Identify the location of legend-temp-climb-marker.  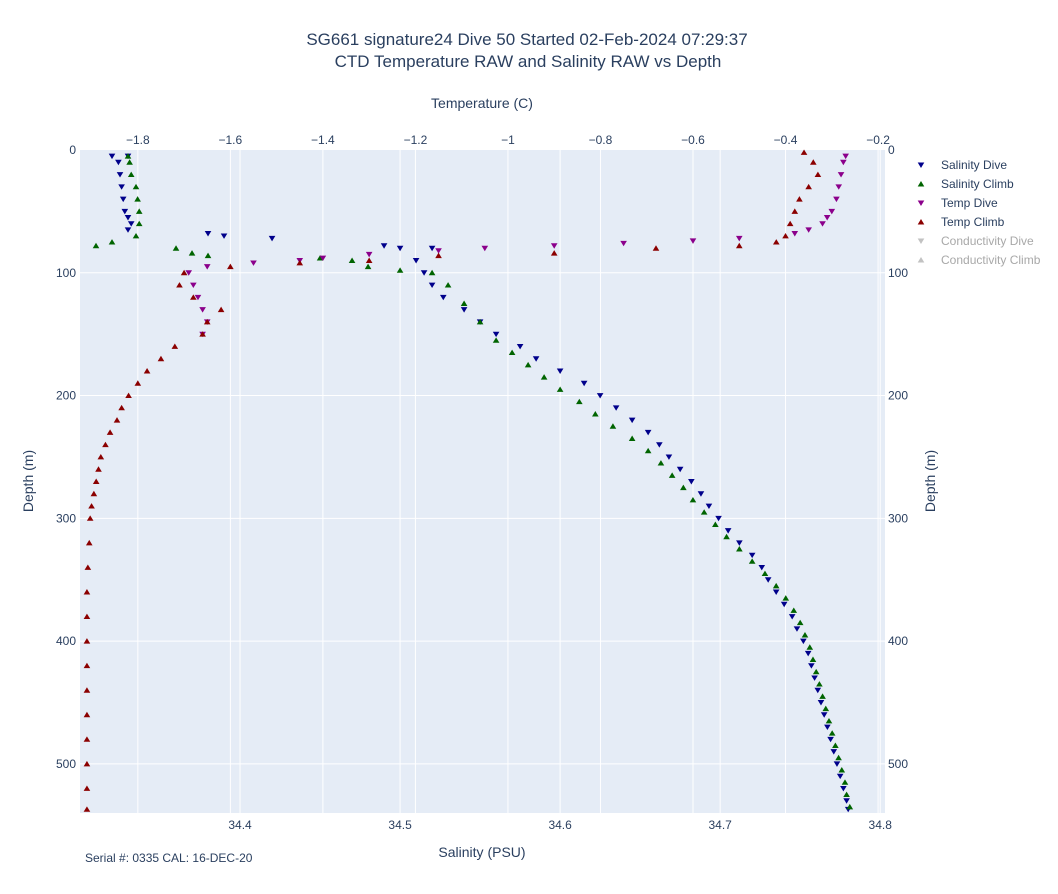
(921, 222).